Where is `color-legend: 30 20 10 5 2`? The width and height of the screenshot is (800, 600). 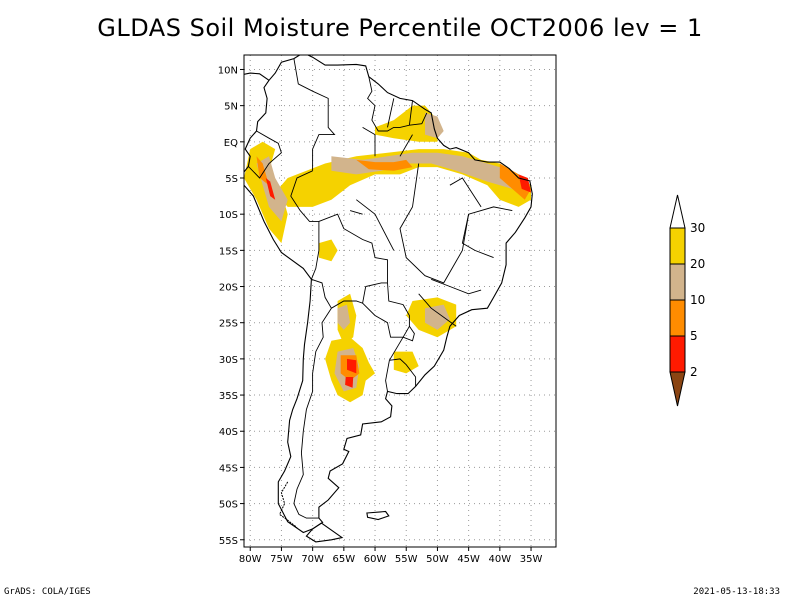
color-legend: 30 20 10 5 2 is located at coordinates (687, 300).